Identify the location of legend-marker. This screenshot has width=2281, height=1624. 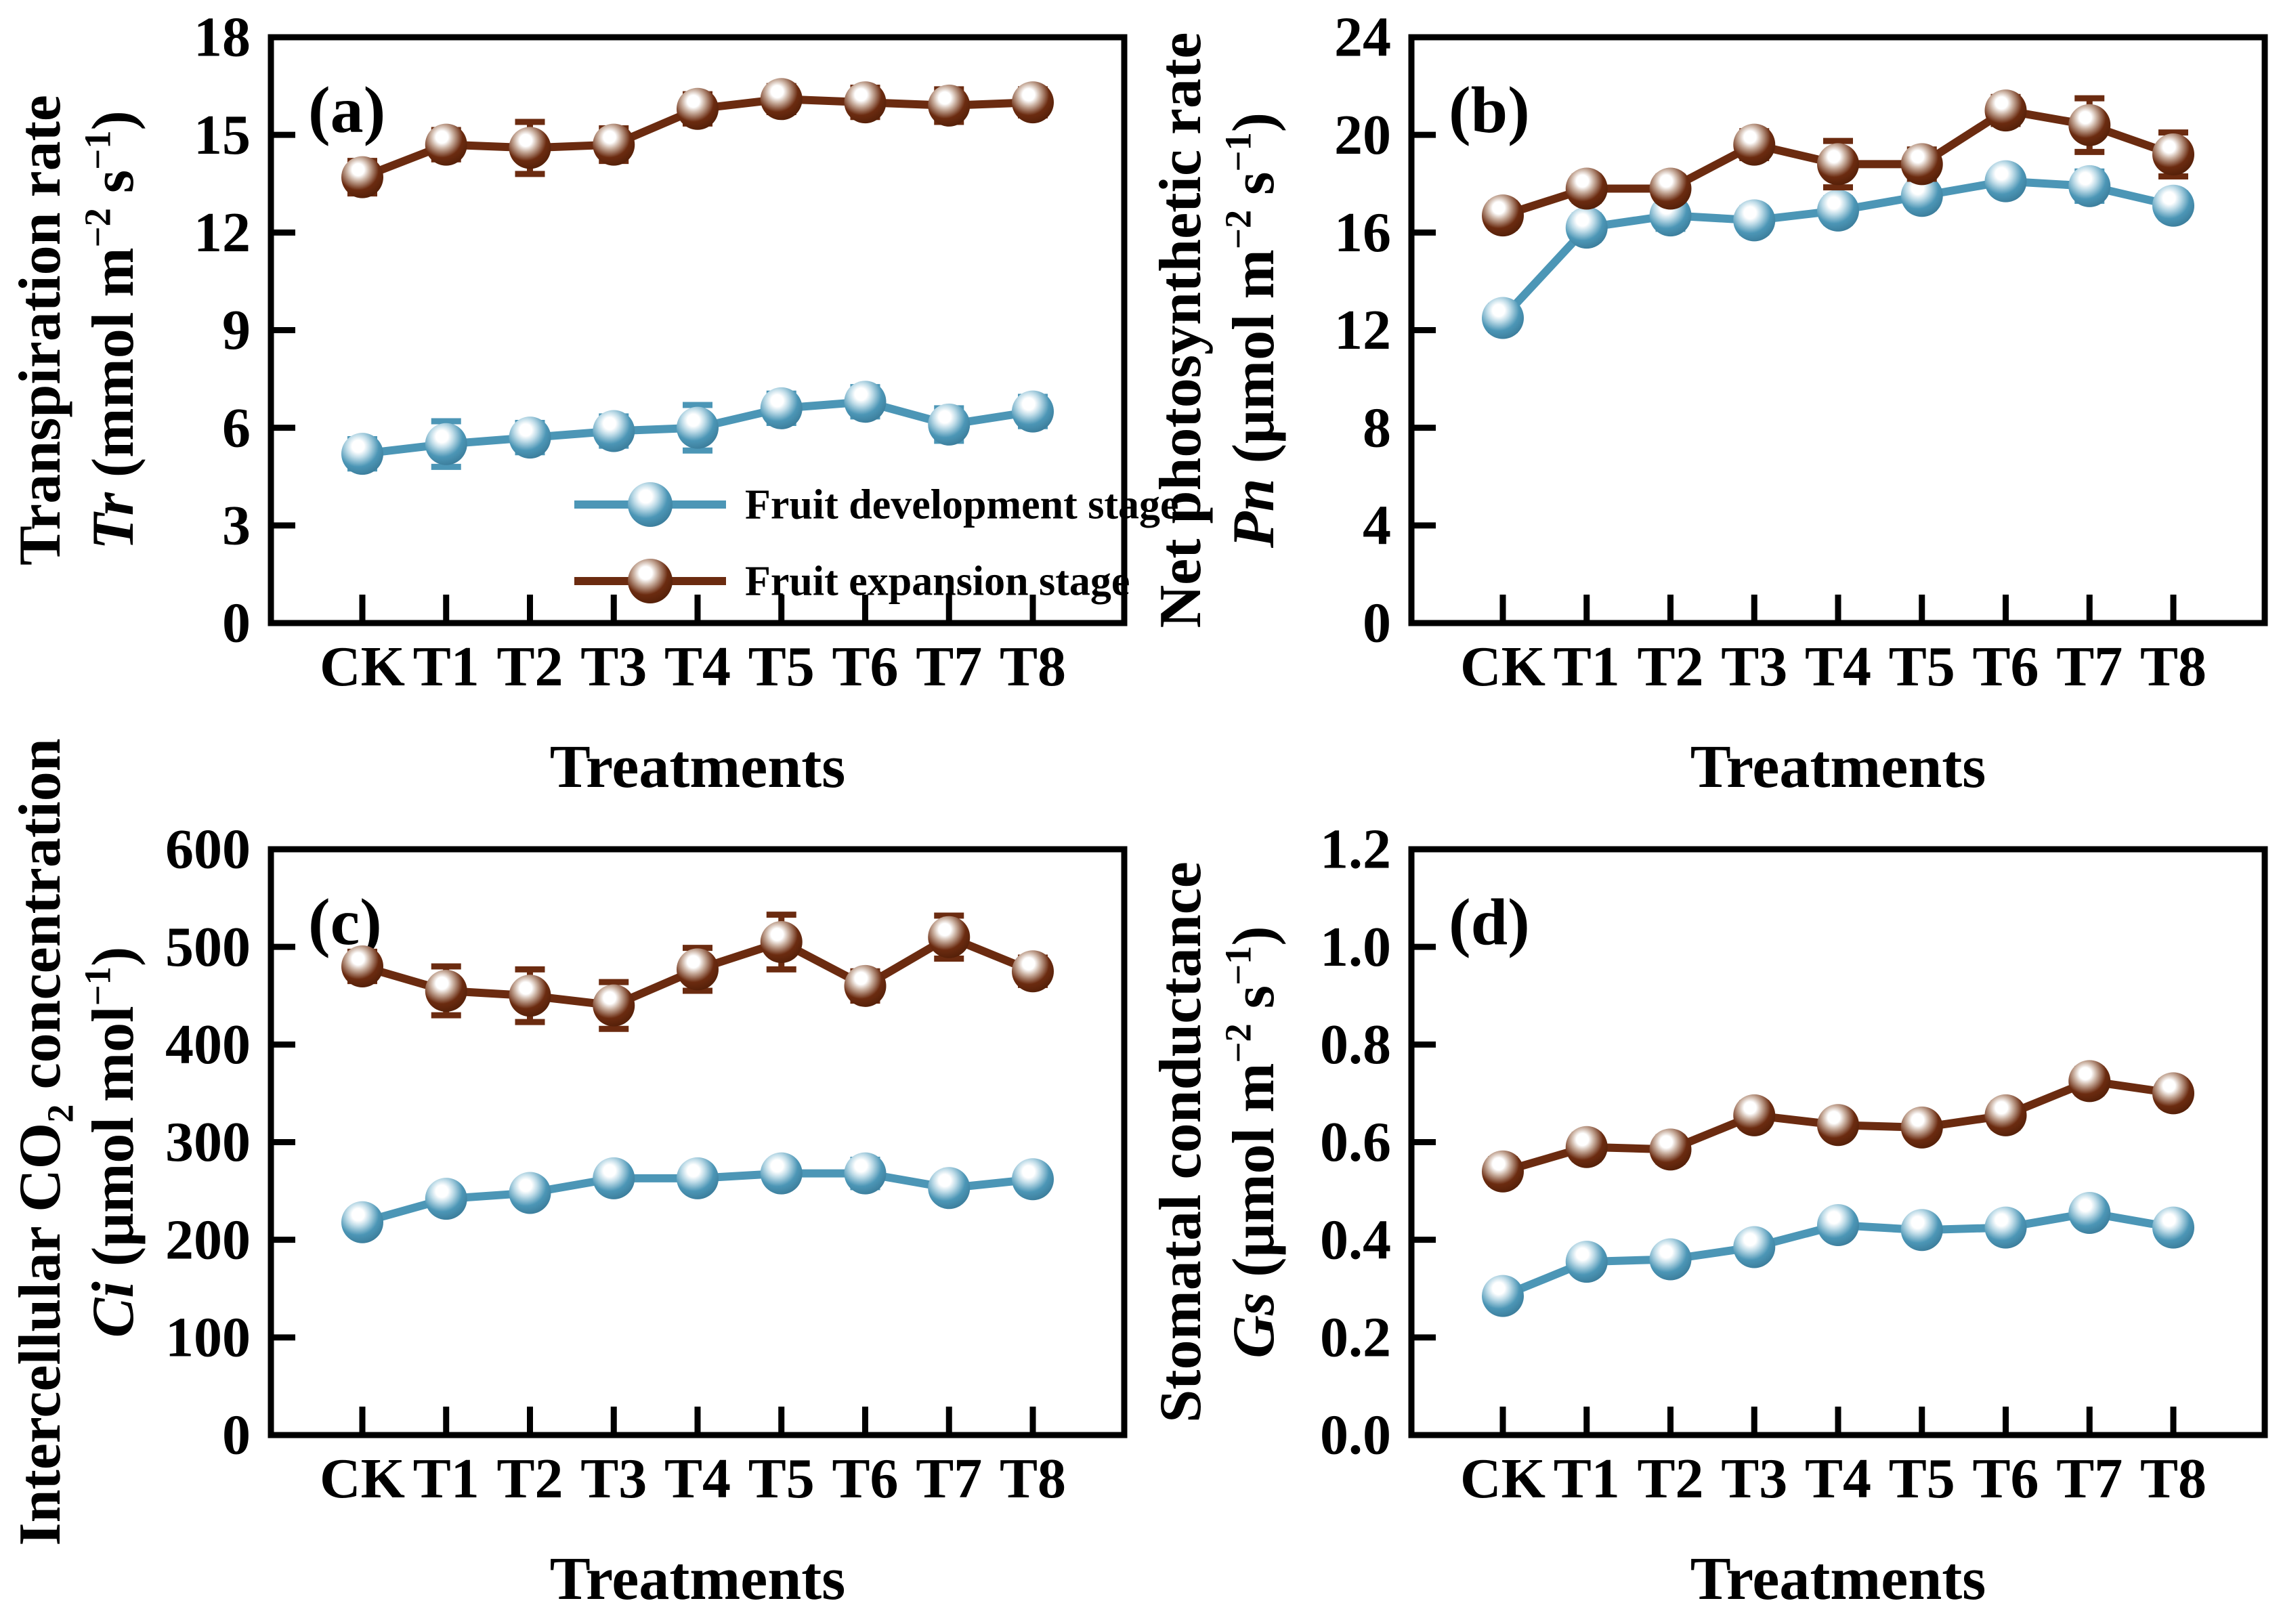
(650, 504).